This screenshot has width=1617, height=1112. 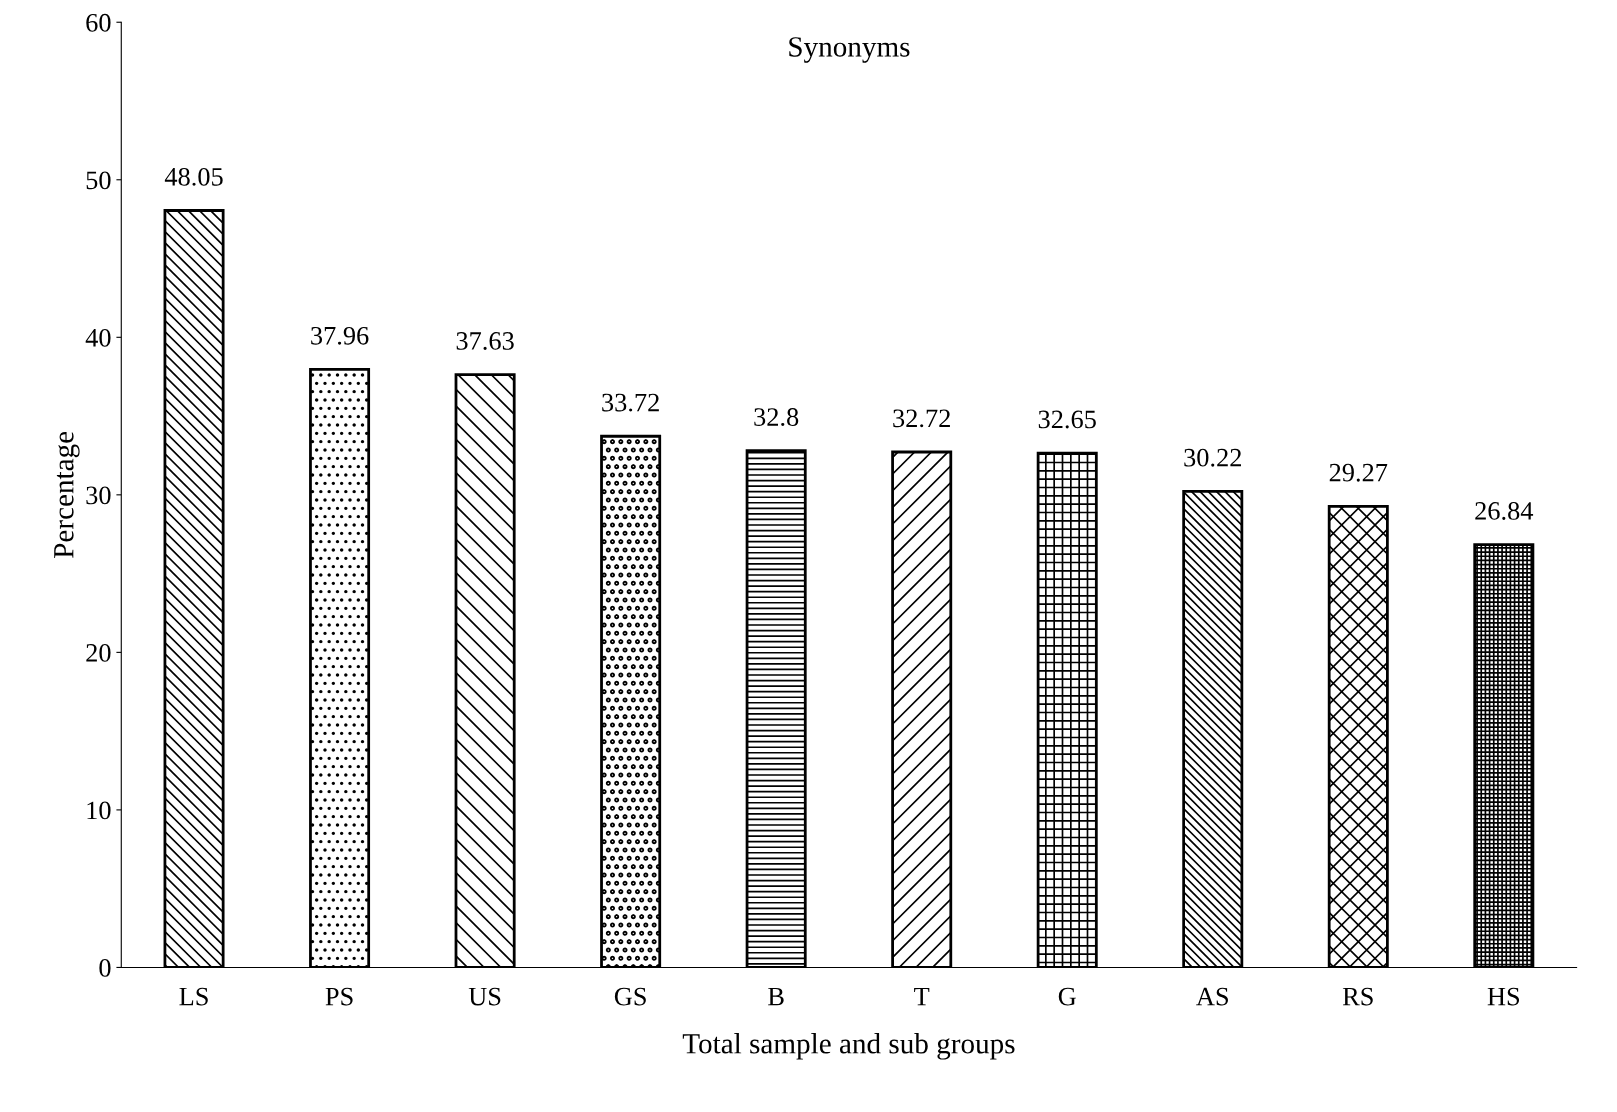 What do you see at coordinates (339, 996) in the screenshot?
I see `x-tick-label: PS` at bounding box center [339, 996].